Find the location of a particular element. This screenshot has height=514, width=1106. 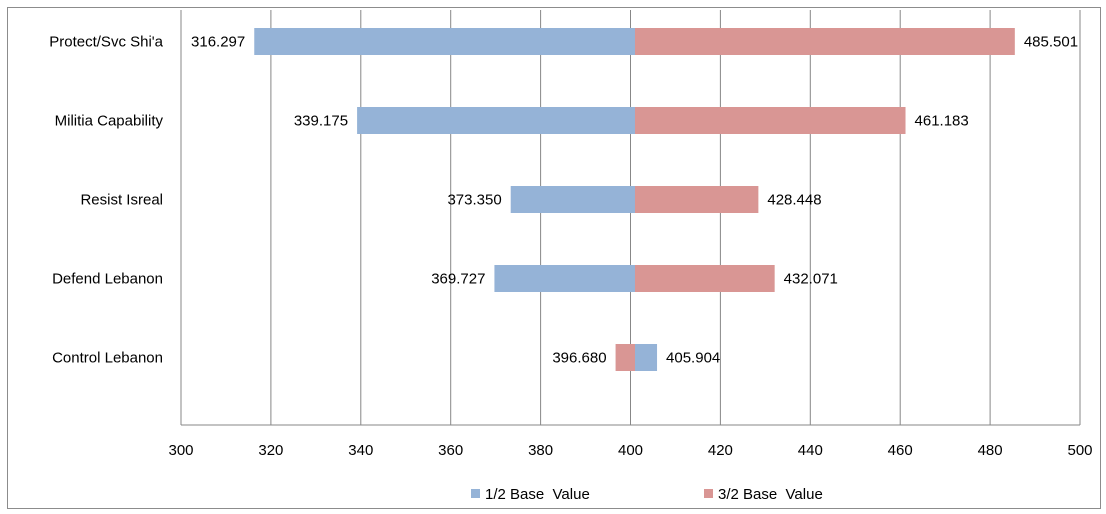

data-label: 369.727 is located at coordinates (458, 279).